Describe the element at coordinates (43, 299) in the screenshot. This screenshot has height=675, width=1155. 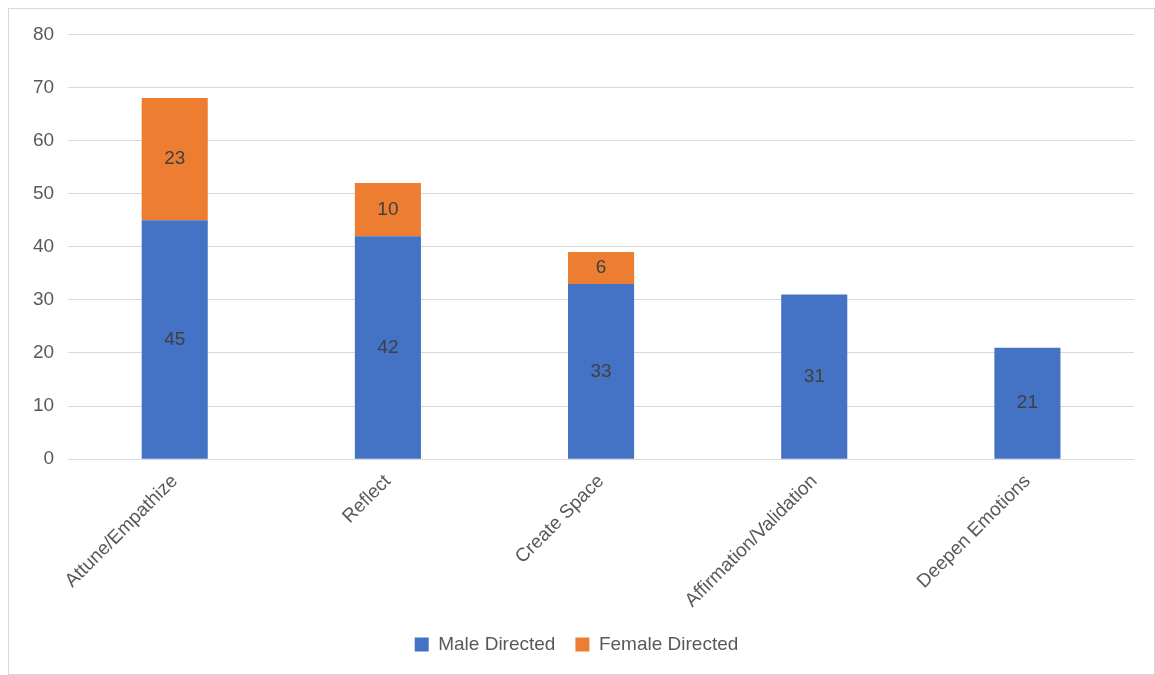
I see `y-tick-label: 30` at that location.